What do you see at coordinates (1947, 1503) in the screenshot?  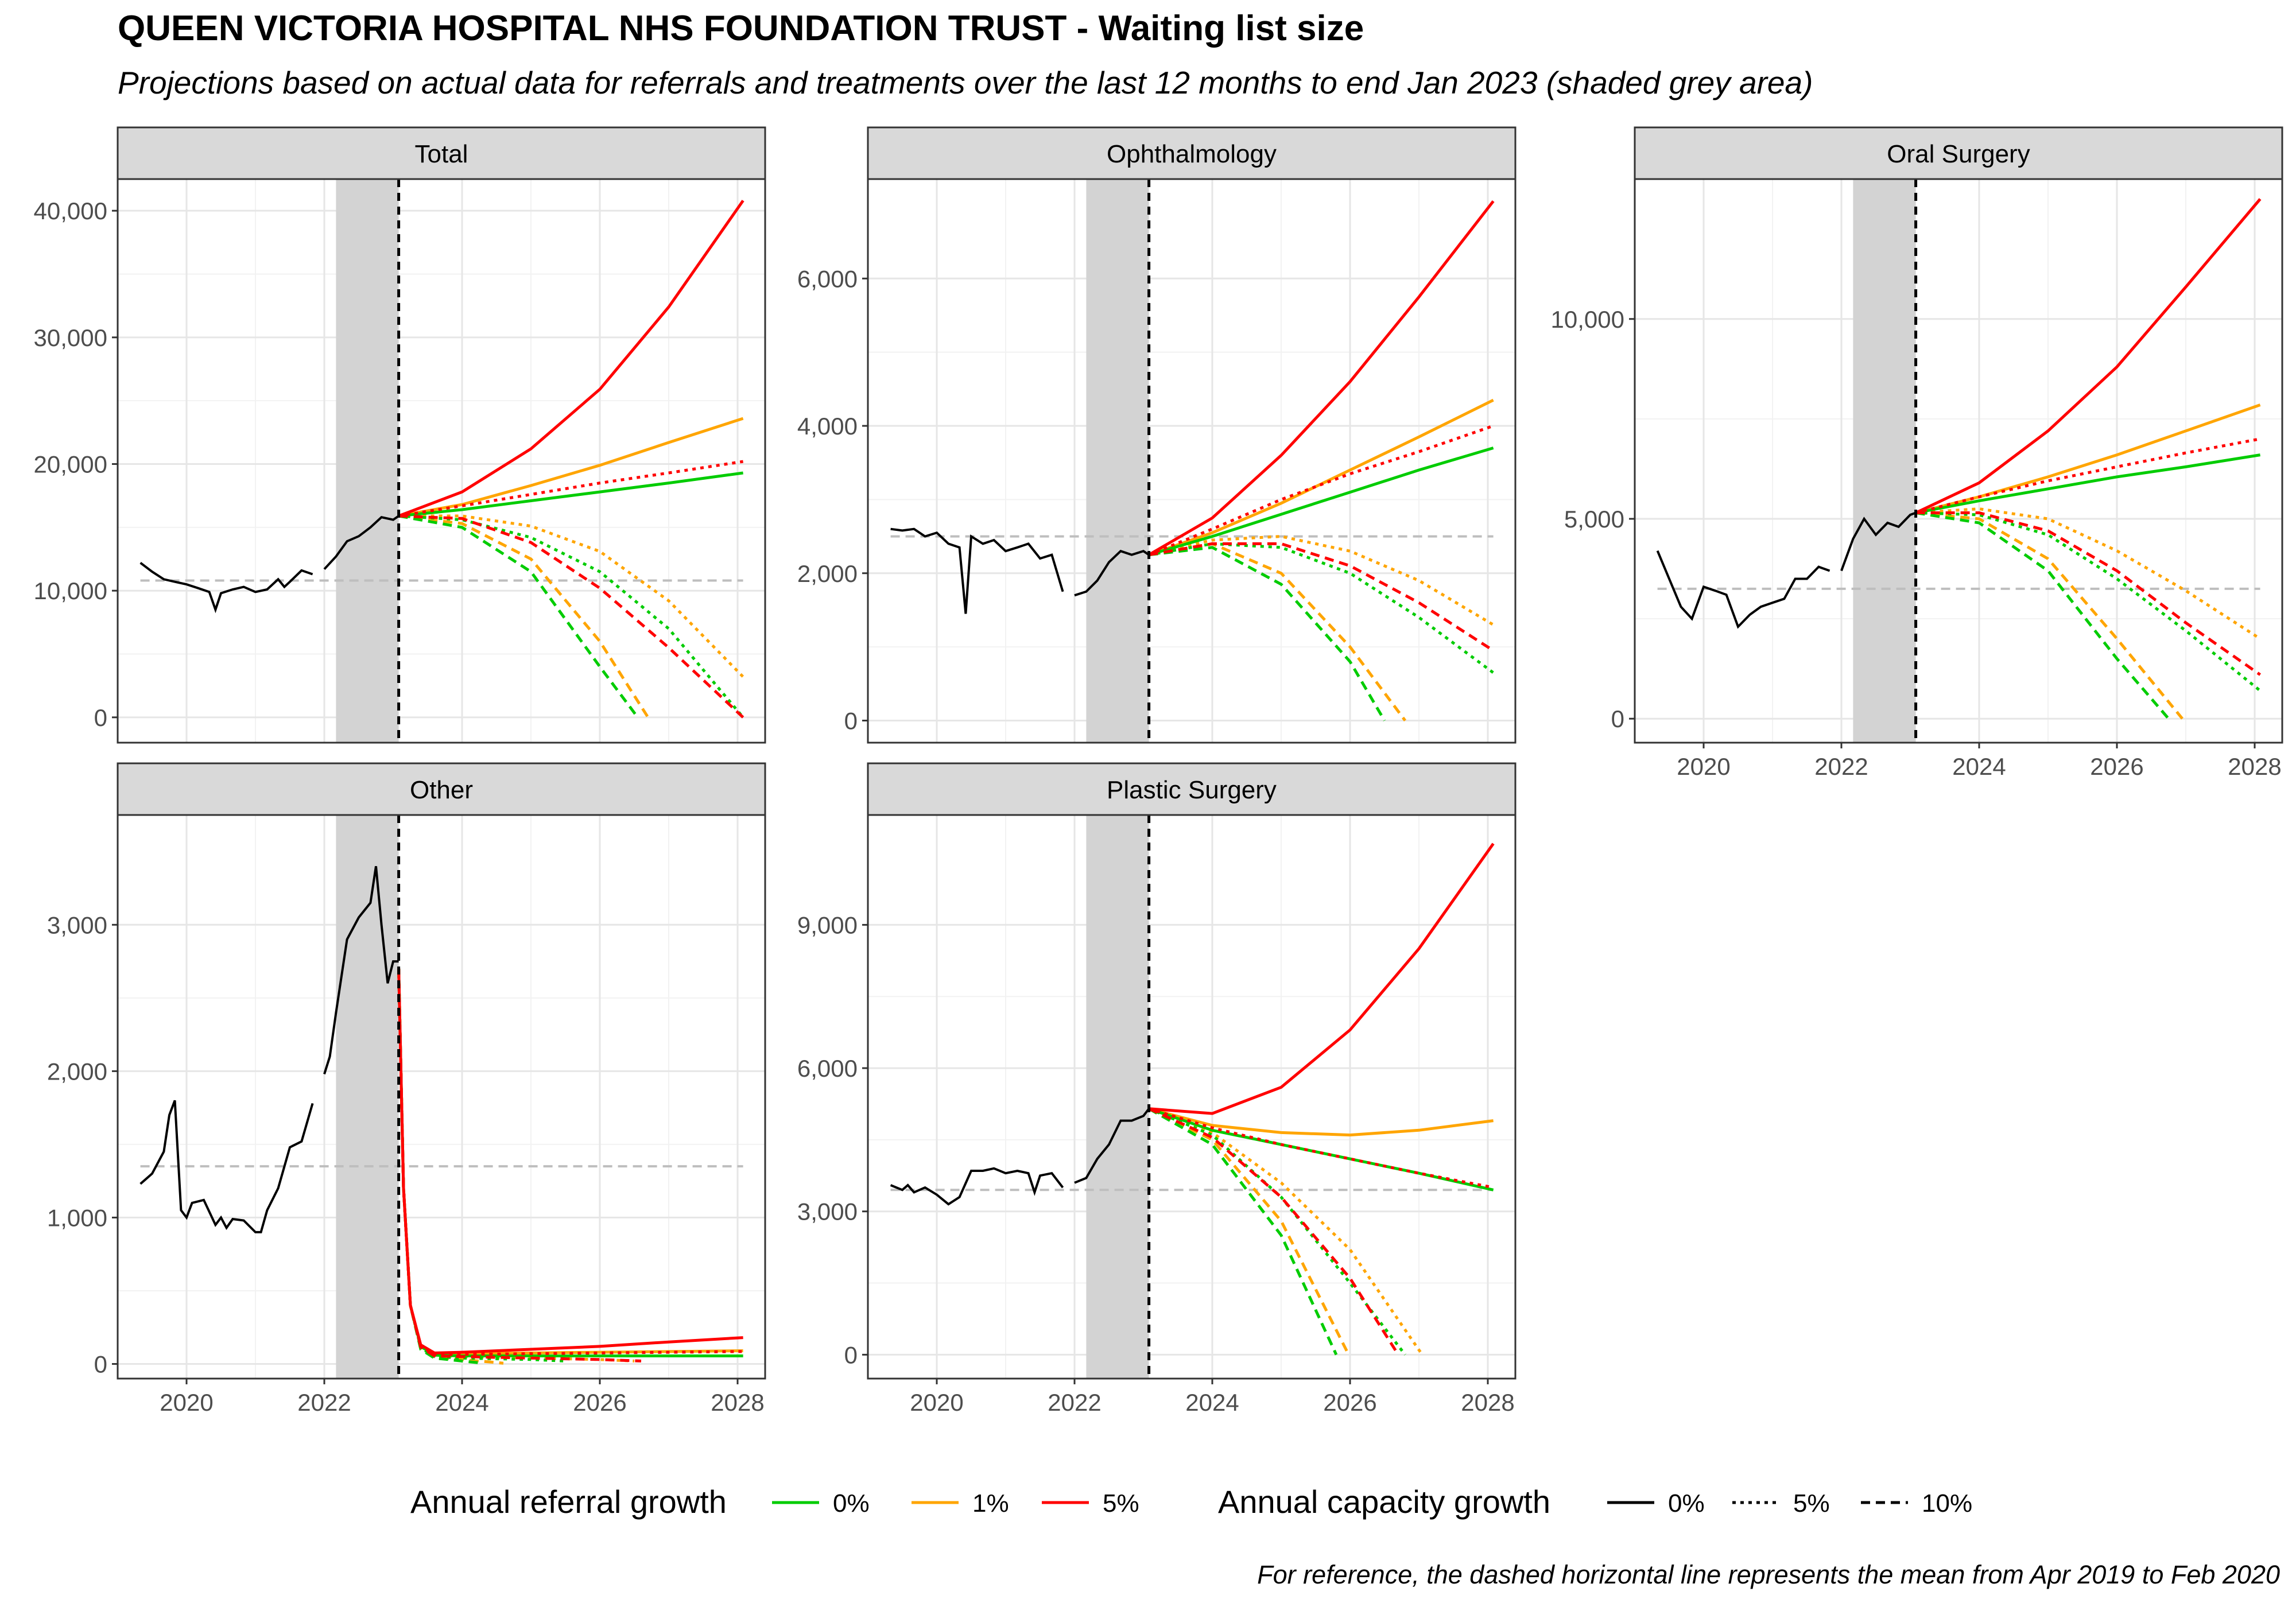 I see `legend-capacity-label: 10%` at bounding box center [1947, 1503].